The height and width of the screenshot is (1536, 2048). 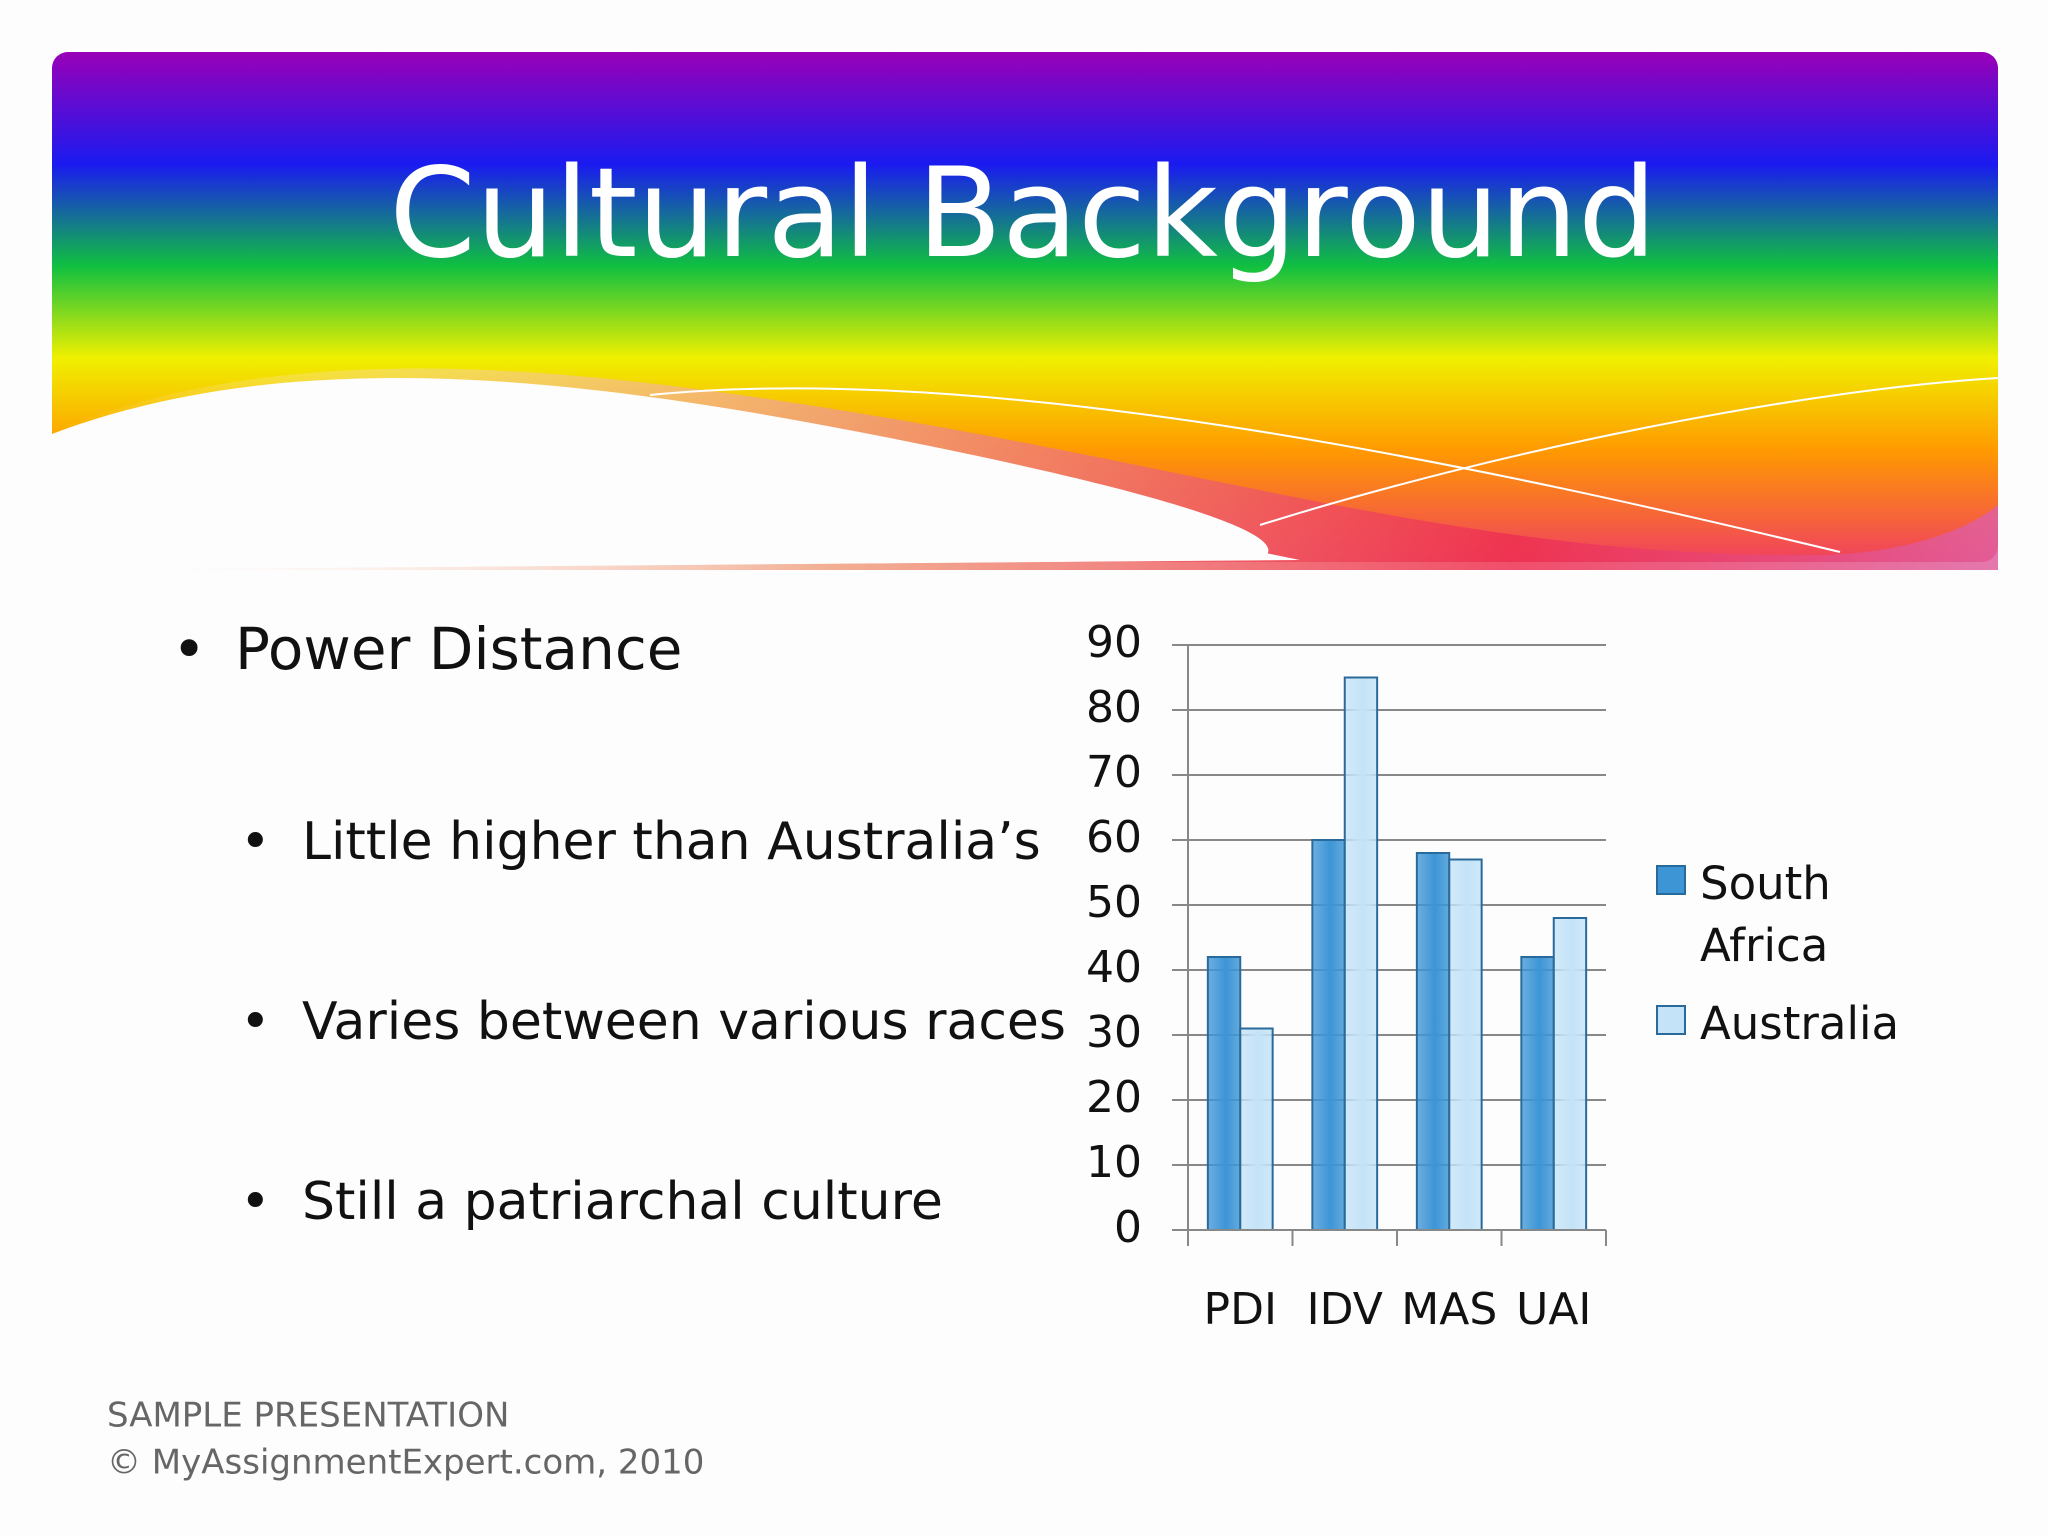 What do you see at coordinates (1114, 1097) in the screenshot?
I see `y-tick-label: 20` at bounding box center [1114, 1097].